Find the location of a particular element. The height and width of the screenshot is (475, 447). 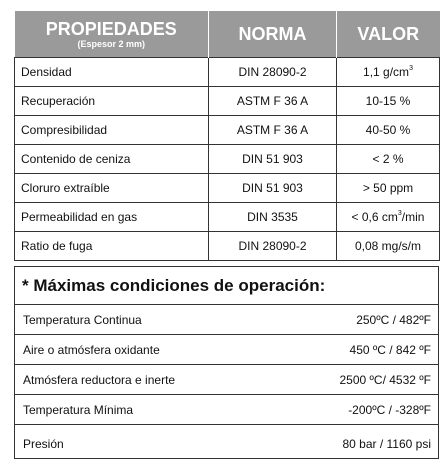

row-valor-text: > 50 ppm is located at coordinates (388, 188).